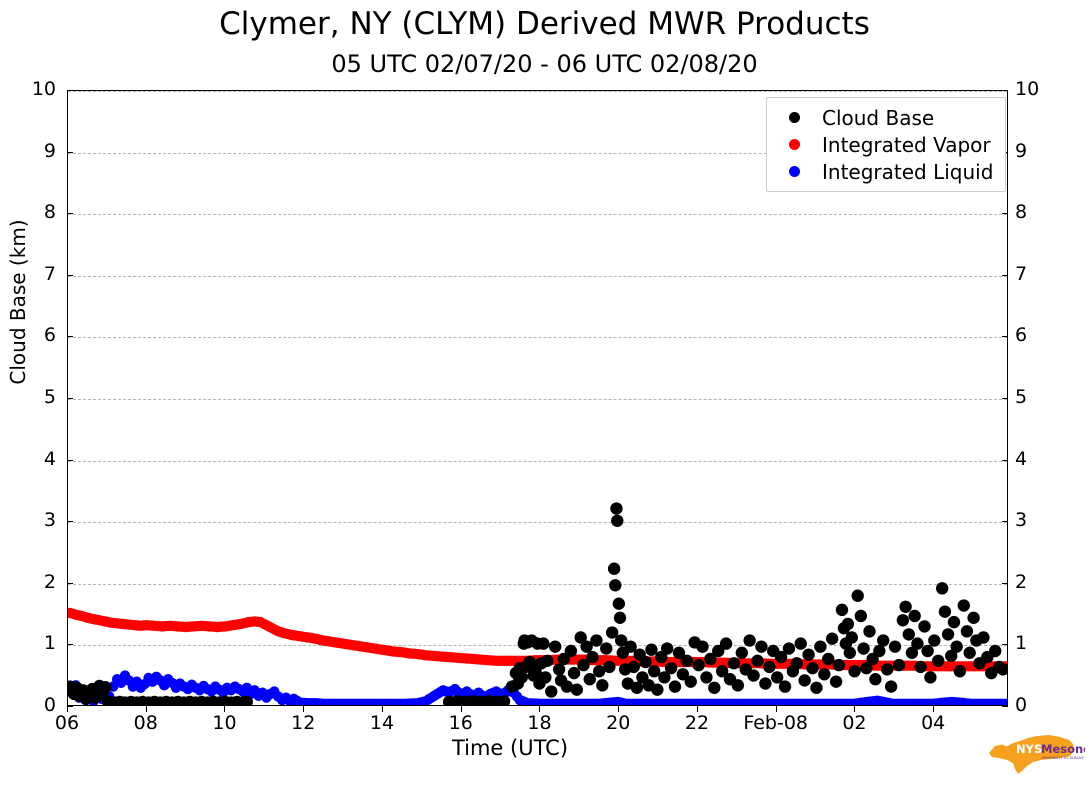 The image size is (1089, 804). I want to click on y-axis-right-tick-label: 4, so click(1021, 458).